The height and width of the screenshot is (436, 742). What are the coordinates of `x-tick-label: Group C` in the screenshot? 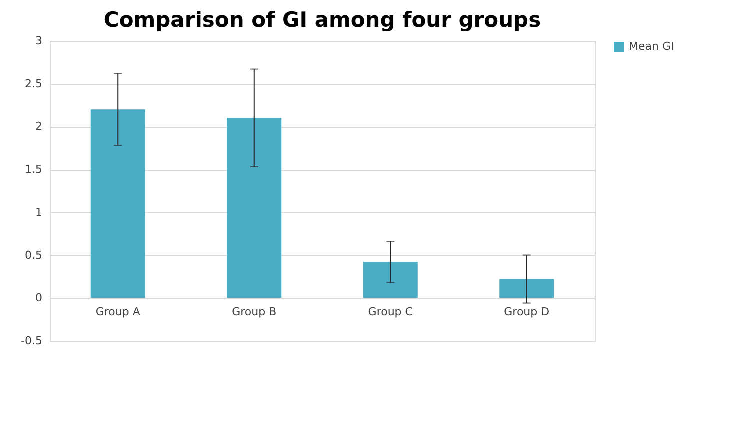 It's located at (391, 312).